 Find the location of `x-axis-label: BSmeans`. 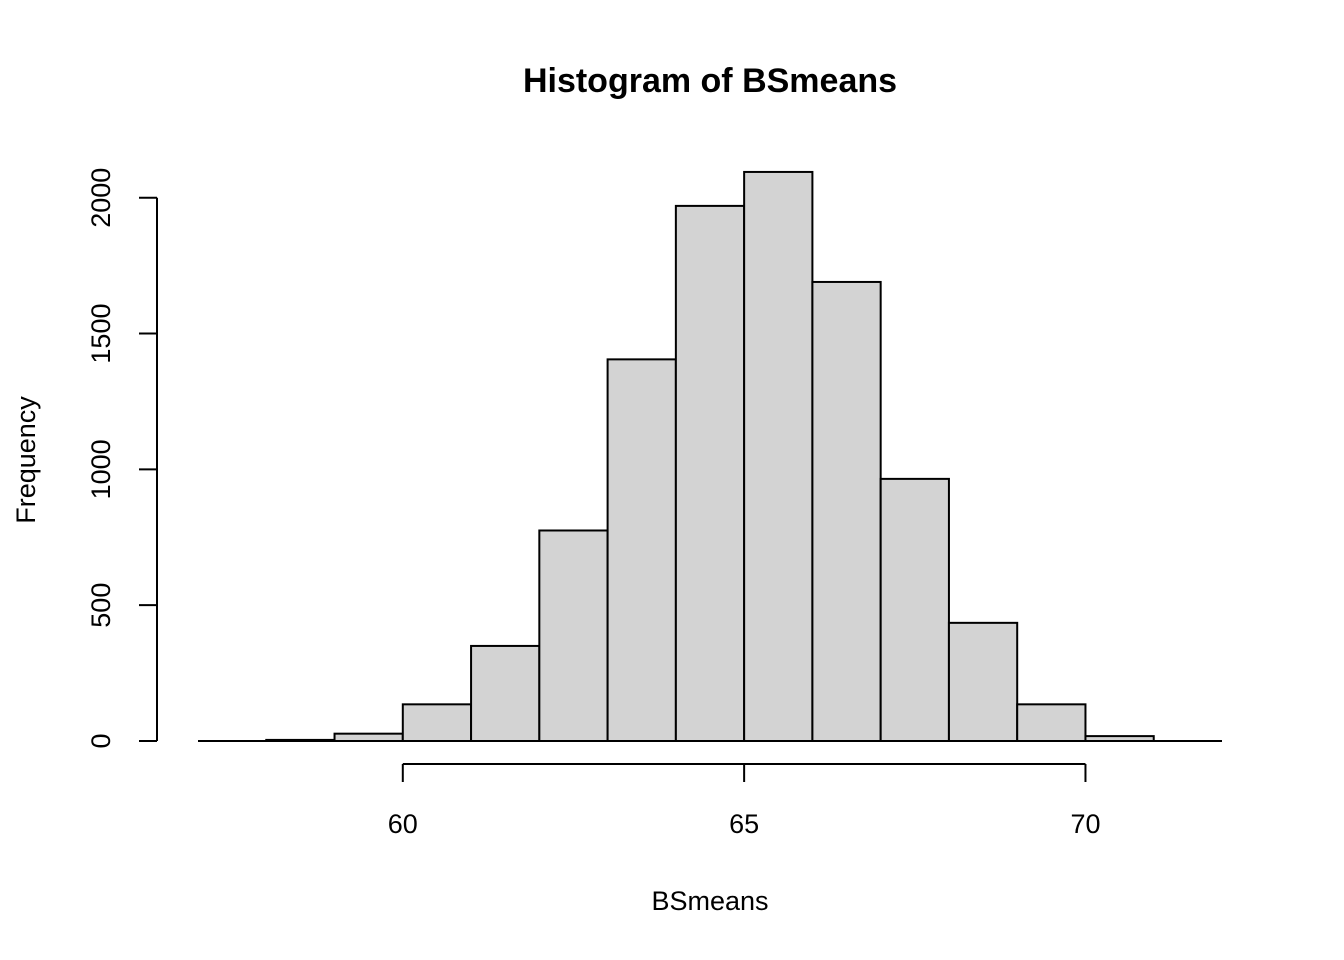

x-axis-label: BSmeans is located at coordinates (709, 901).